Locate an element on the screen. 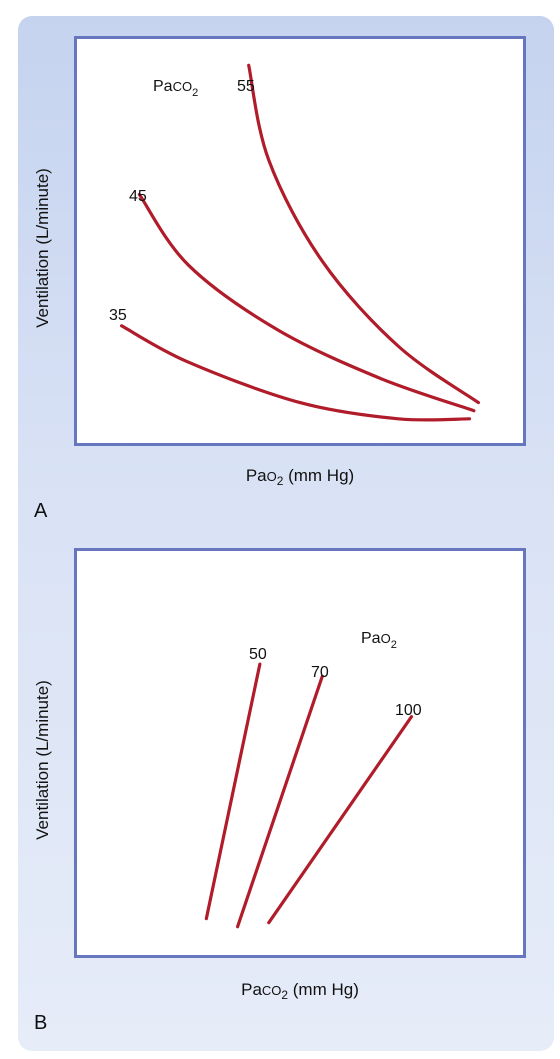  chart-a-label-55: 55 is located at coordinates (246, 86).